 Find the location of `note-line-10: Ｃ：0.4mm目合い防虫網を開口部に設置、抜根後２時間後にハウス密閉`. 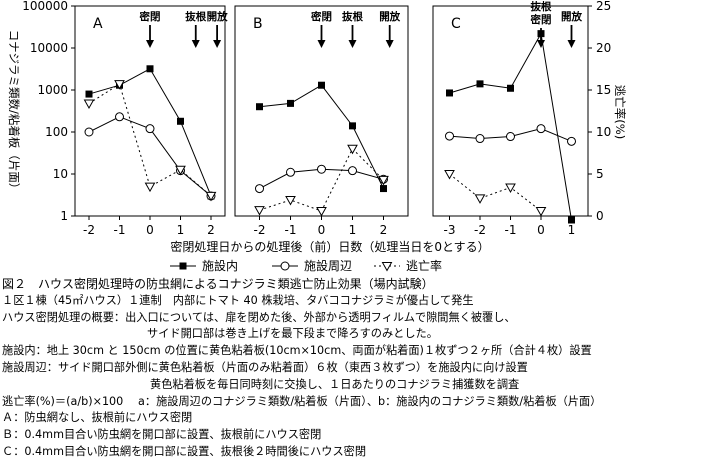

note-line-10: Ｃ：0.4mm目合い防虫網を開口部に設置、抜根後２時間後にハウス密閉 is located at coordinates (184, 451).